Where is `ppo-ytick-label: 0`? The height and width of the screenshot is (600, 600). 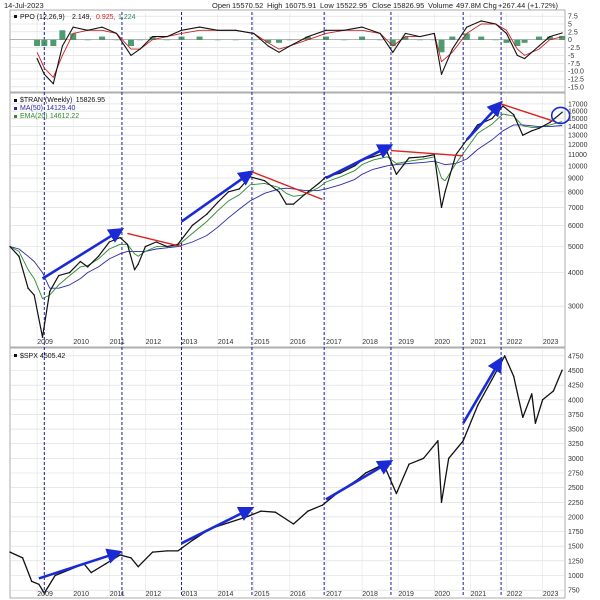 ppo-ytick-label: 0 is located at coordinates (570, 40).